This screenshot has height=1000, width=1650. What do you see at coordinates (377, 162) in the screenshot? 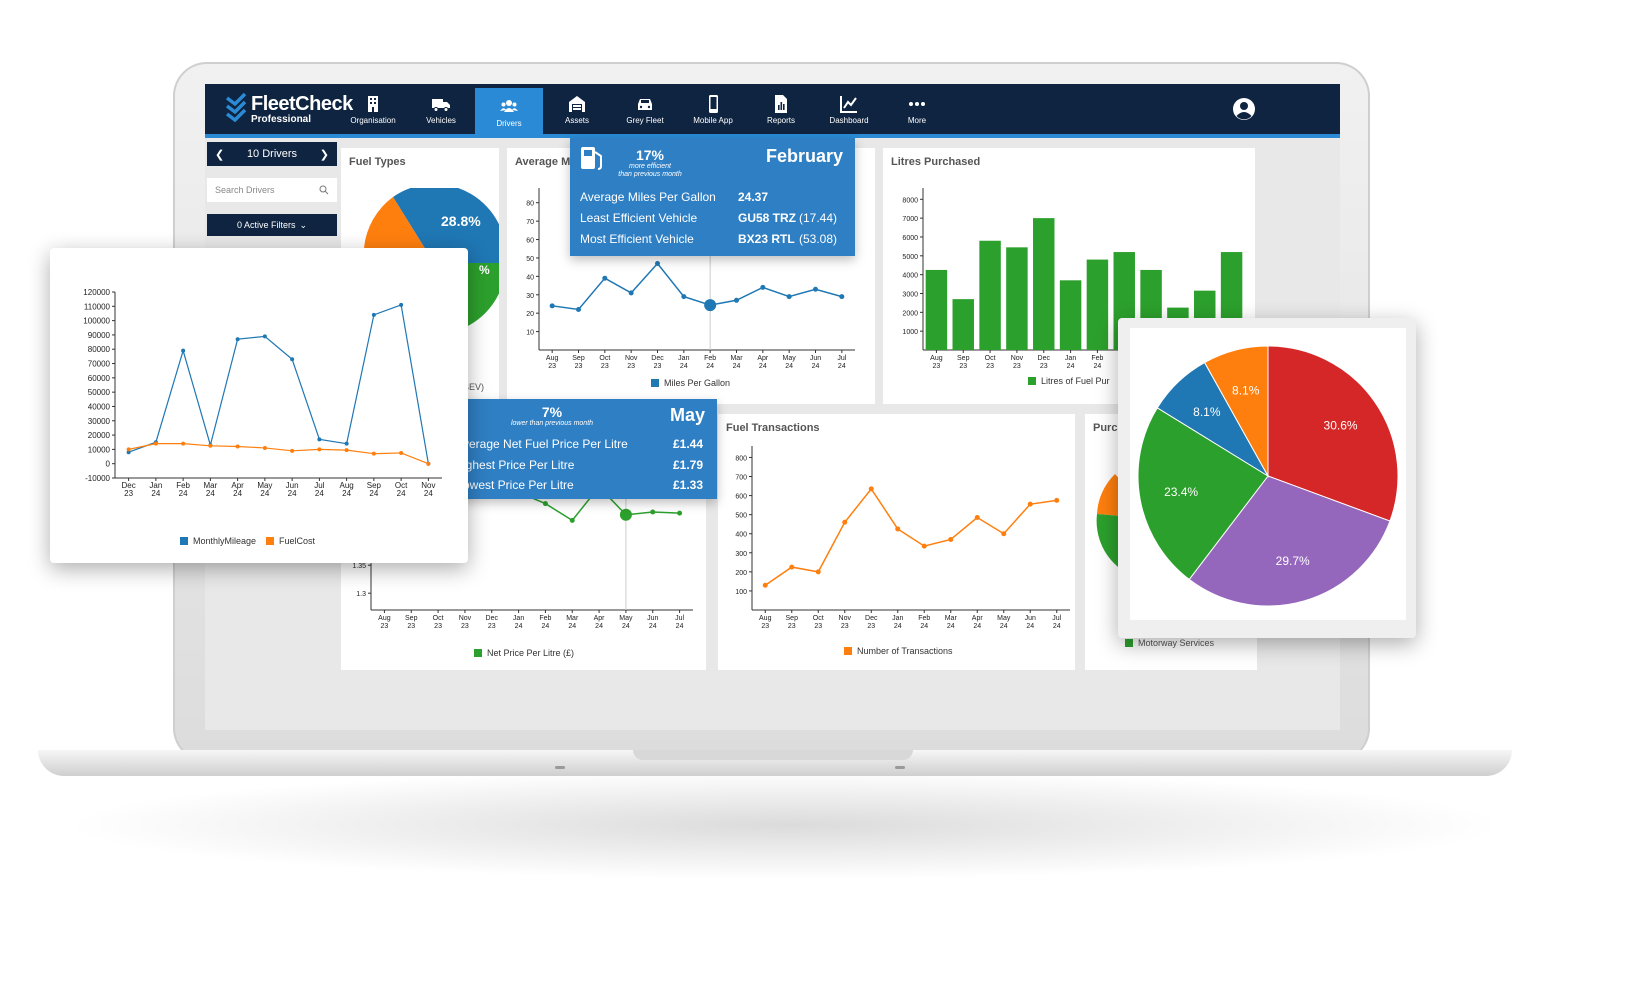
I see `card-title: Fuel Types` at bounding box center [377, 162].